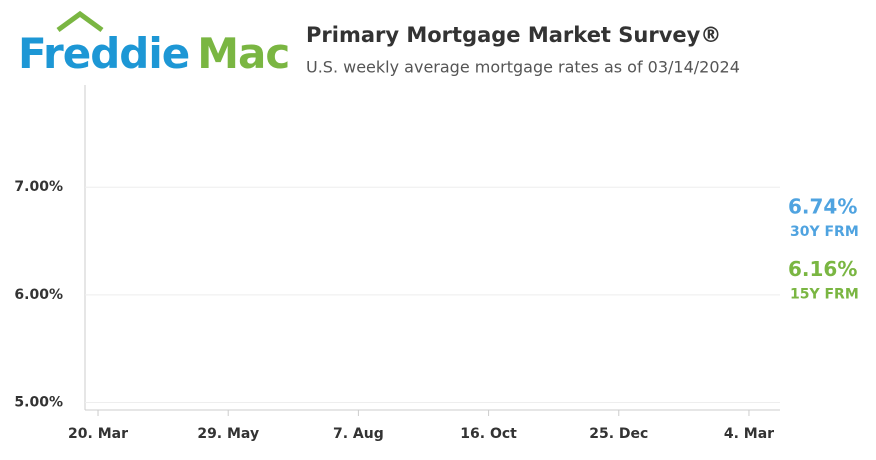 The height and width of the screenshot is (460, 876). Describe the element at coordinates (822, 269) in the screenshot. I see `value-label: 6.16%` at that location.